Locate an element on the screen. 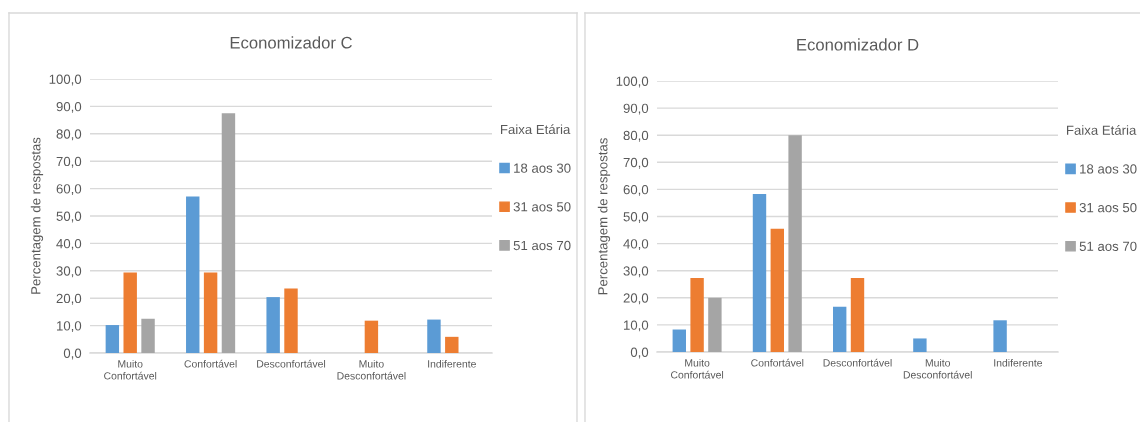 This screenshot has height=422, width=1140. chart-title: Economizador C is located at coordinates (291, 42).